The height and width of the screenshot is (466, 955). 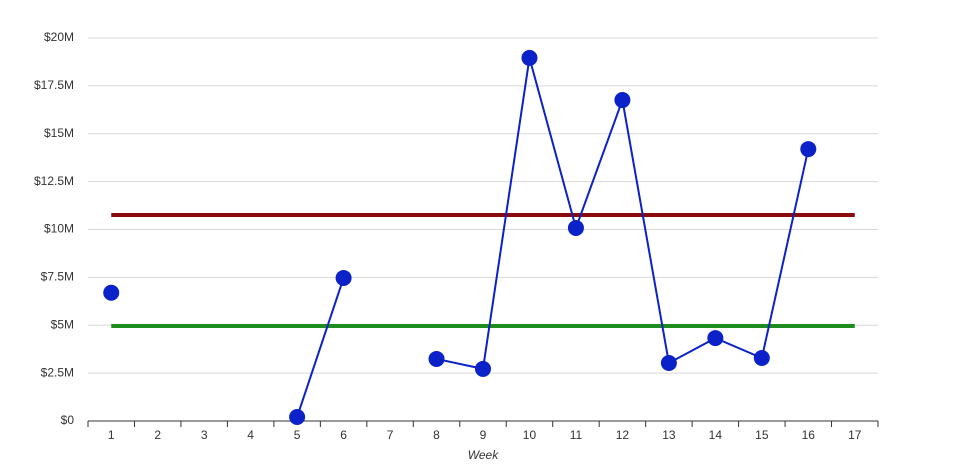 What do you see at coordinates (111, 435) in the screenshot?
I see `x-tick-label: 1` at bounding box center [111, 435].